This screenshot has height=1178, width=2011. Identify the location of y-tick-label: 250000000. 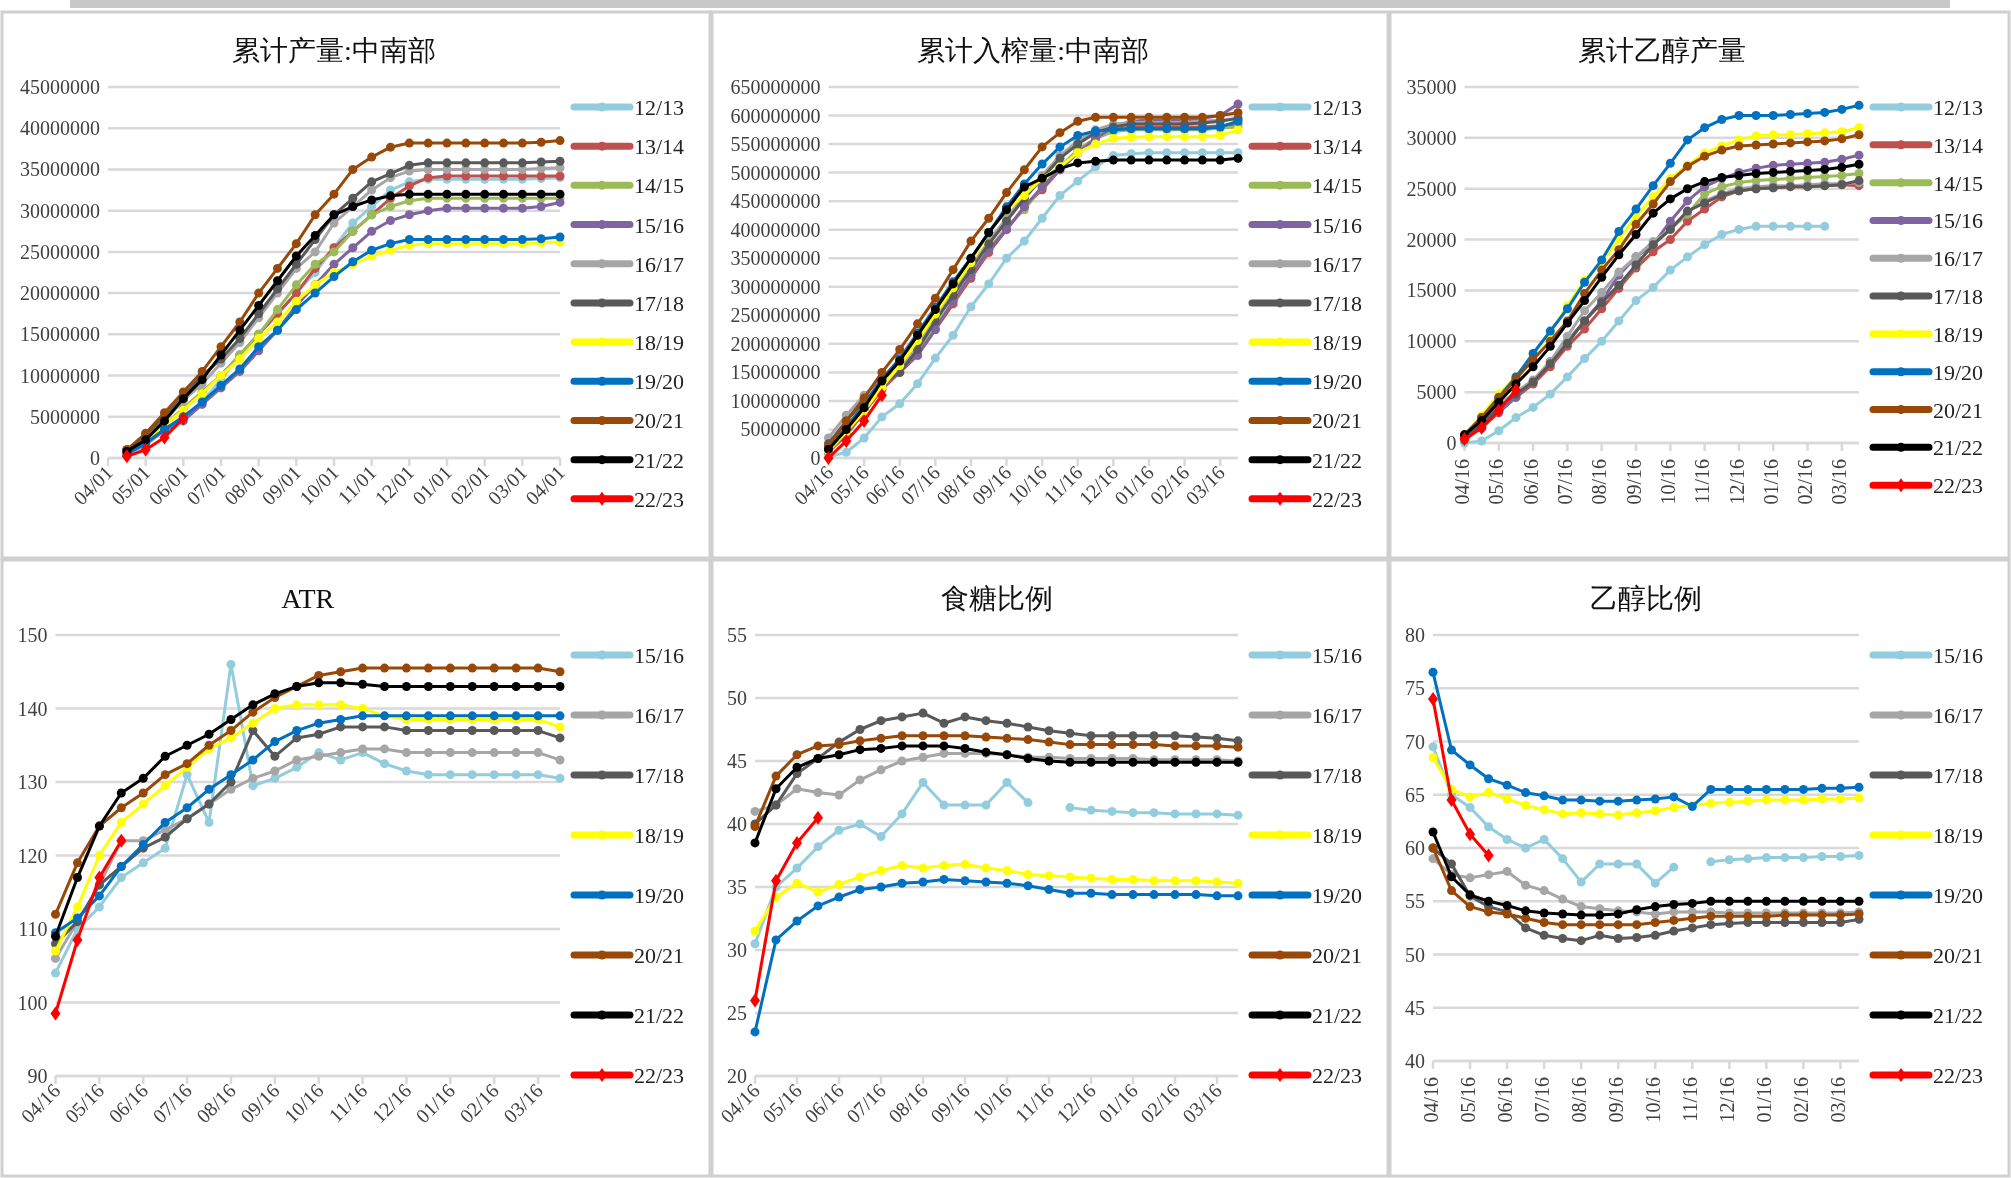
(775, 315).